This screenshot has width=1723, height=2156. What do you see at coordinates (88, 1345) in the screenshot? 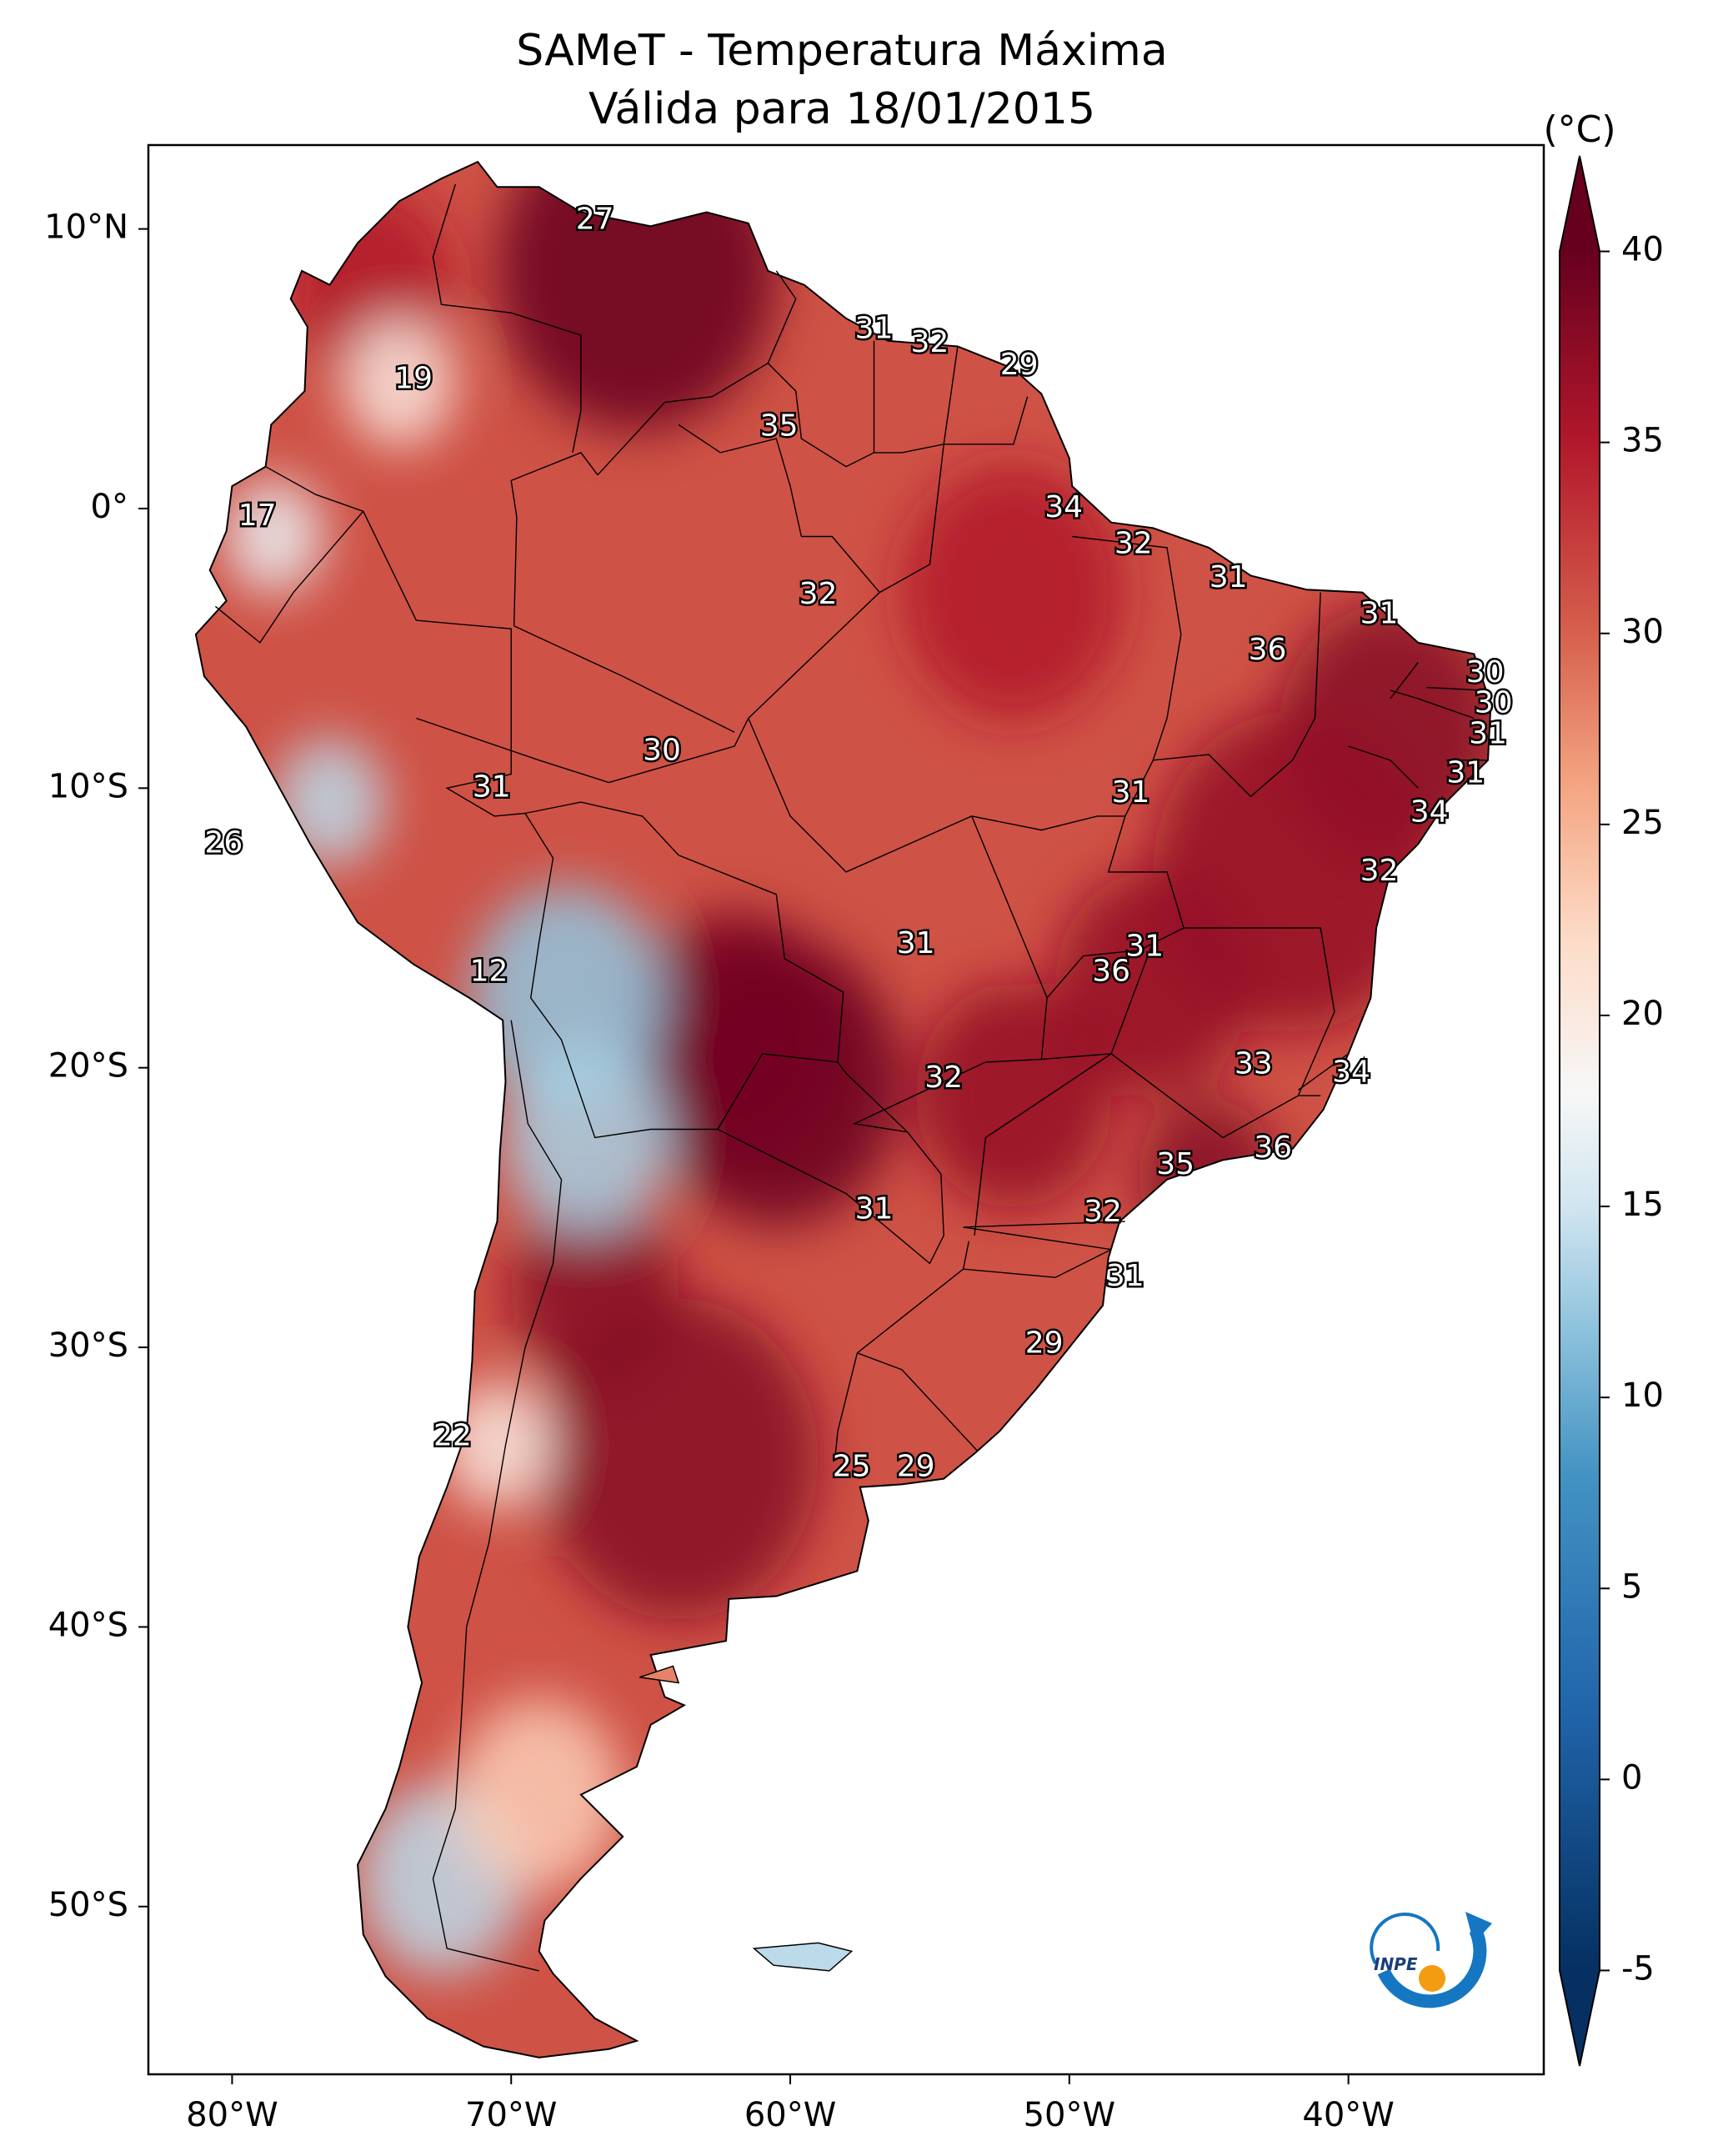
I see `lat-tick-label: 30°S` at bounding box center [88, 1345].